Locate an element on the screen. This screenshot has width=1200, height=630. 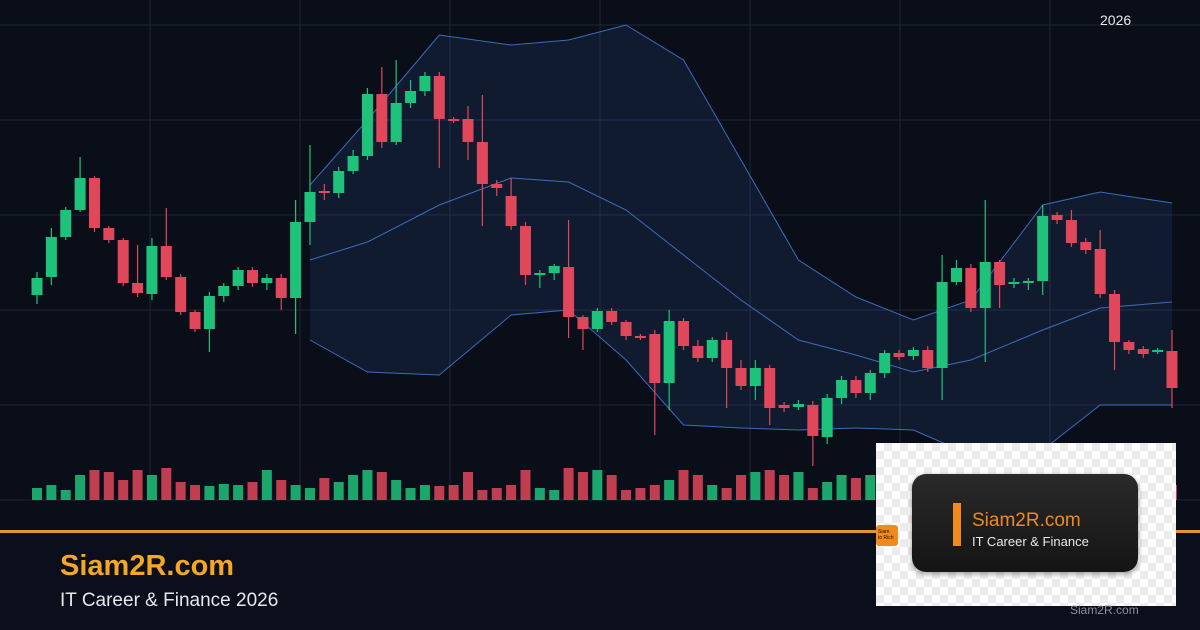
logo-badge: Siam to Rich is located at coordinates (887, 535).